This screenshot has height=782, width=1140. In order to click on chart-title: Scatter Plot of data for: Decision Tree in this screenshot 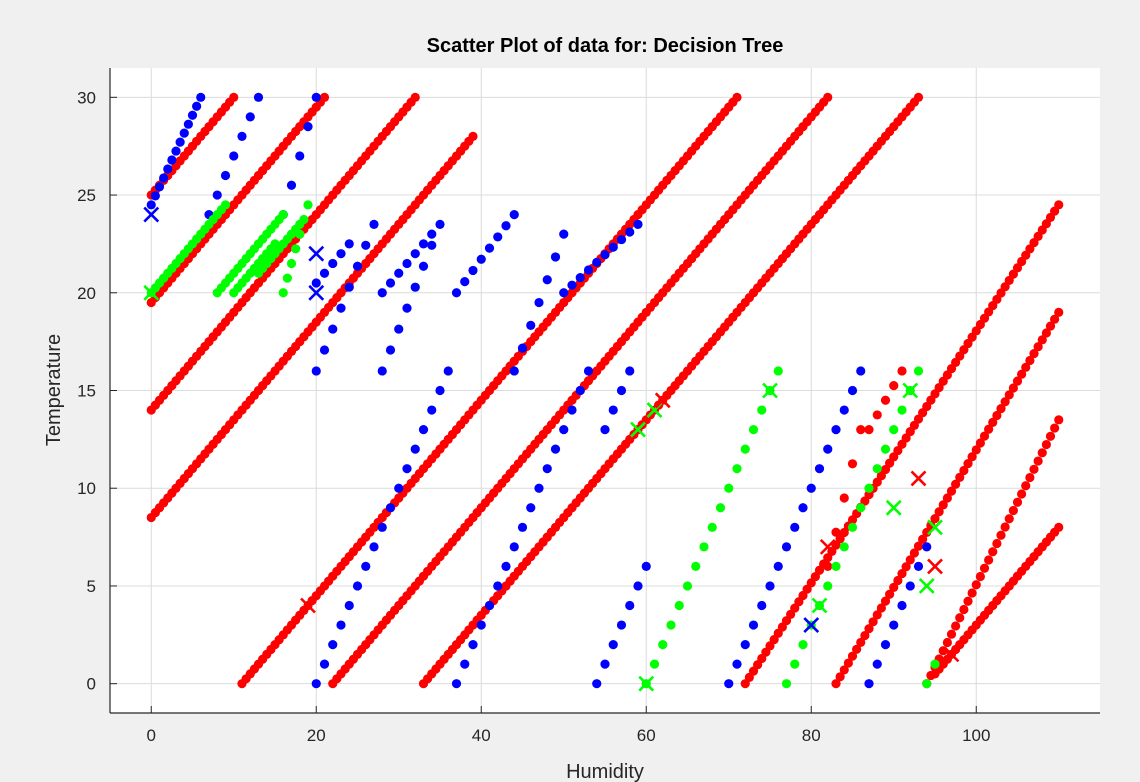, I will do `click(605, 46)`.